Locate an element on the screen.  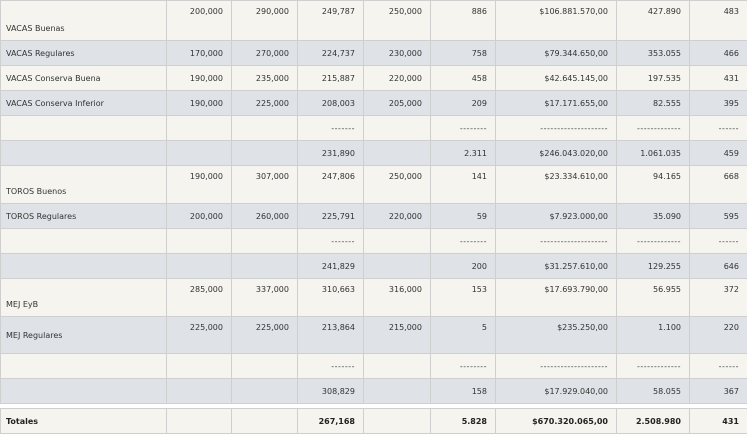
total-promedio-cell: 267,168 is located at coordinates (330, 421).